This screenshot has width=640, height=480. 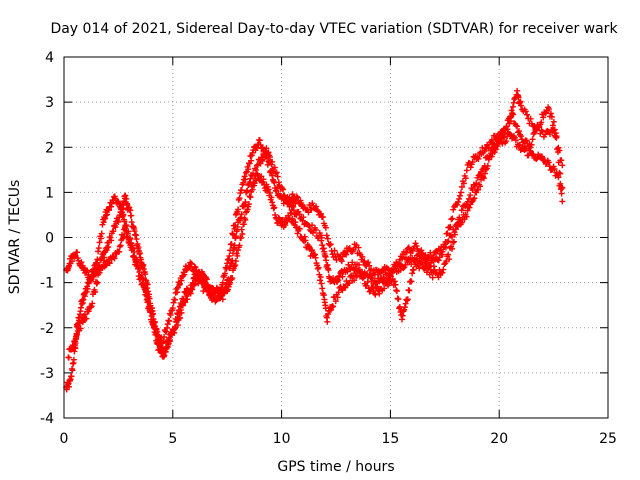 What do you see at coordinates (49, 193) in the screenshot?
I see `y-tick-label: 1` at bounding box center [49, 193].